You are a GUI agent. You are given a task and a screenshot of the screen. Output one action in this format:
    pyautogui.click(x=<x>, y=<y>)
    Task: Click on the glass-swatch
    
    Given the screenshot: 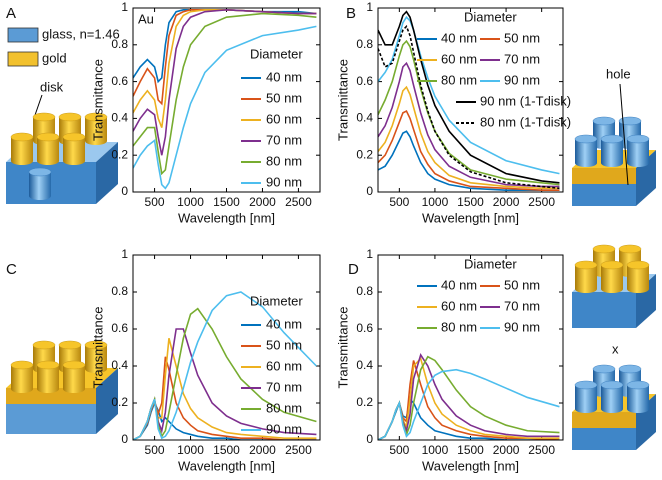 What is the action you would take?
    pyautogui.click(x=23, y=35)
    